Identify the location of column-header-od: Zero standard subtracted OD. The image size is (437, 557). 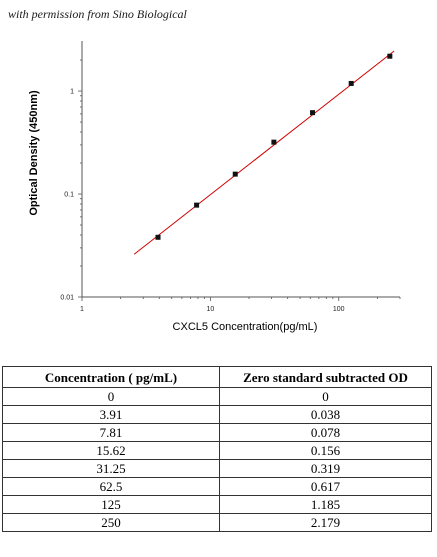
(325, 377).